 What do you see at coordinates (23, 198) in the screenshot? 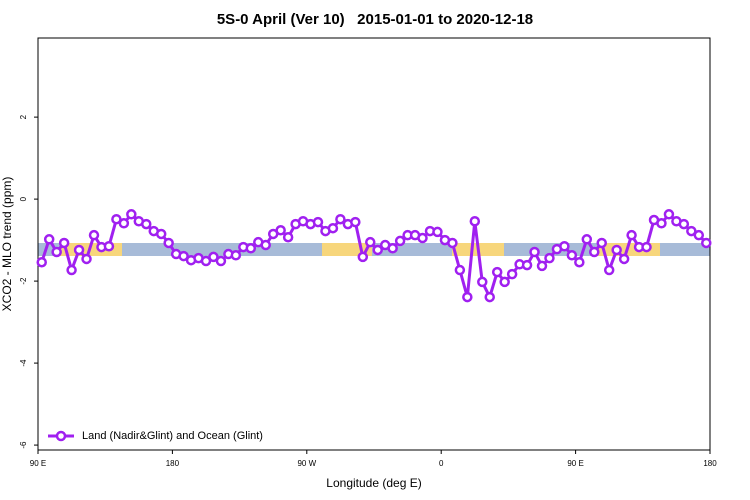
I see `y-tick-label: 0` at bounding box center [23, 198].